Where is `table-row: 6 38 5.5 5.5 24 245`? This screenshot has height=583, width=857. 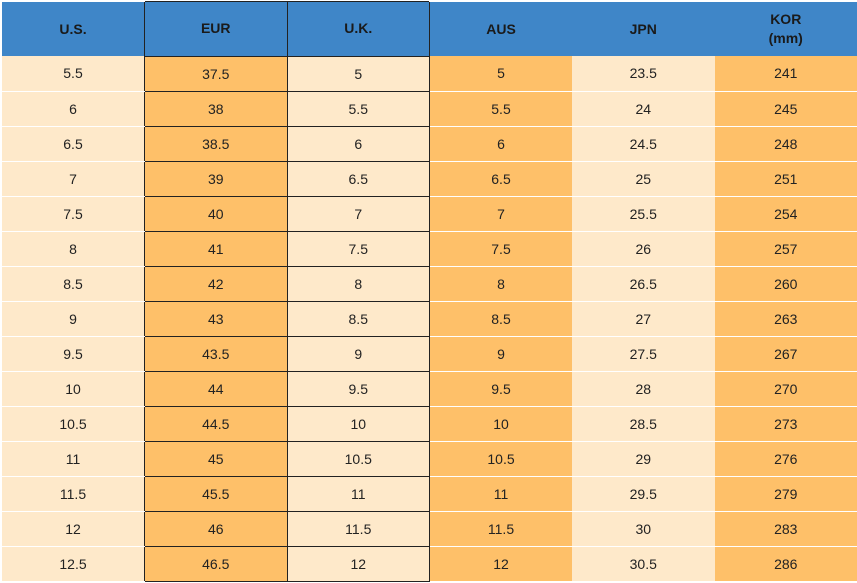
table-row: 6 38 5.5 5.5 24 245 is located at coordinates (429, 109).